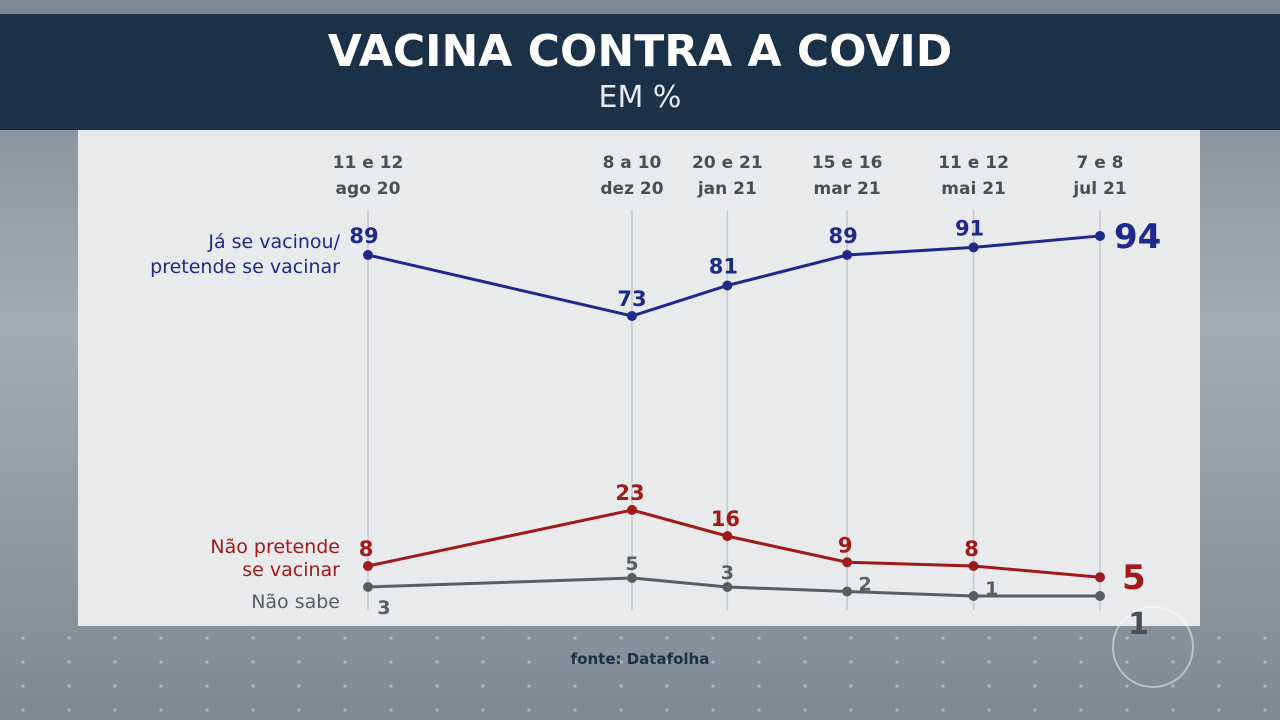 The width and height of the screenshot is (1280, 720). Describe the element at coordinates (1099, 189) in the screenshot. I see `x-tick-label-5-line2: jul 21` at that location.